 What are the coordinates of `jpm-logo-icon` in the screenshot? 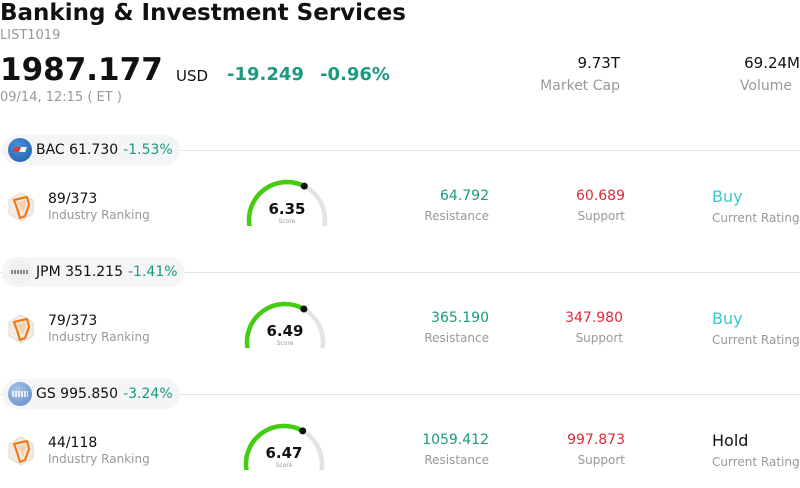 It's located at (20, 272).